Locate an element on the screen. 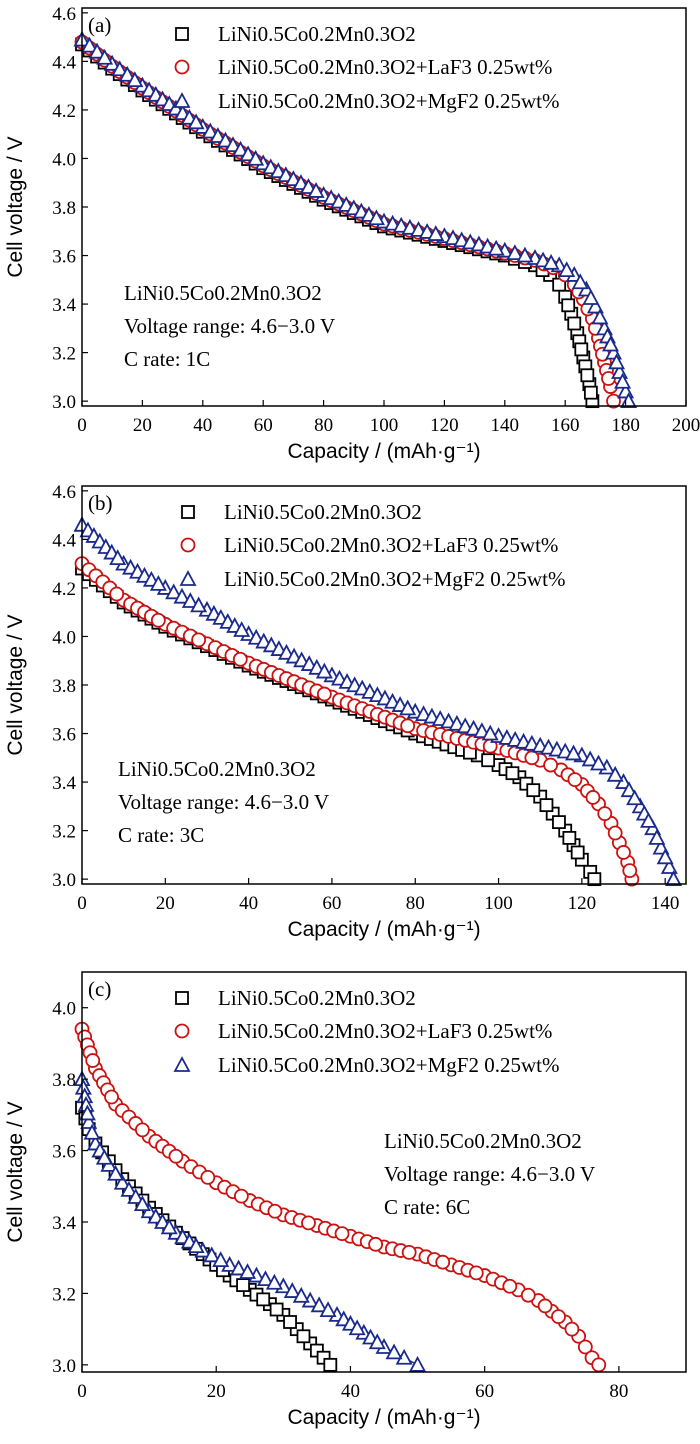 This screenshot has width=700, height=1444. x-tick-label: 140 is located at coordinates (665, 903).